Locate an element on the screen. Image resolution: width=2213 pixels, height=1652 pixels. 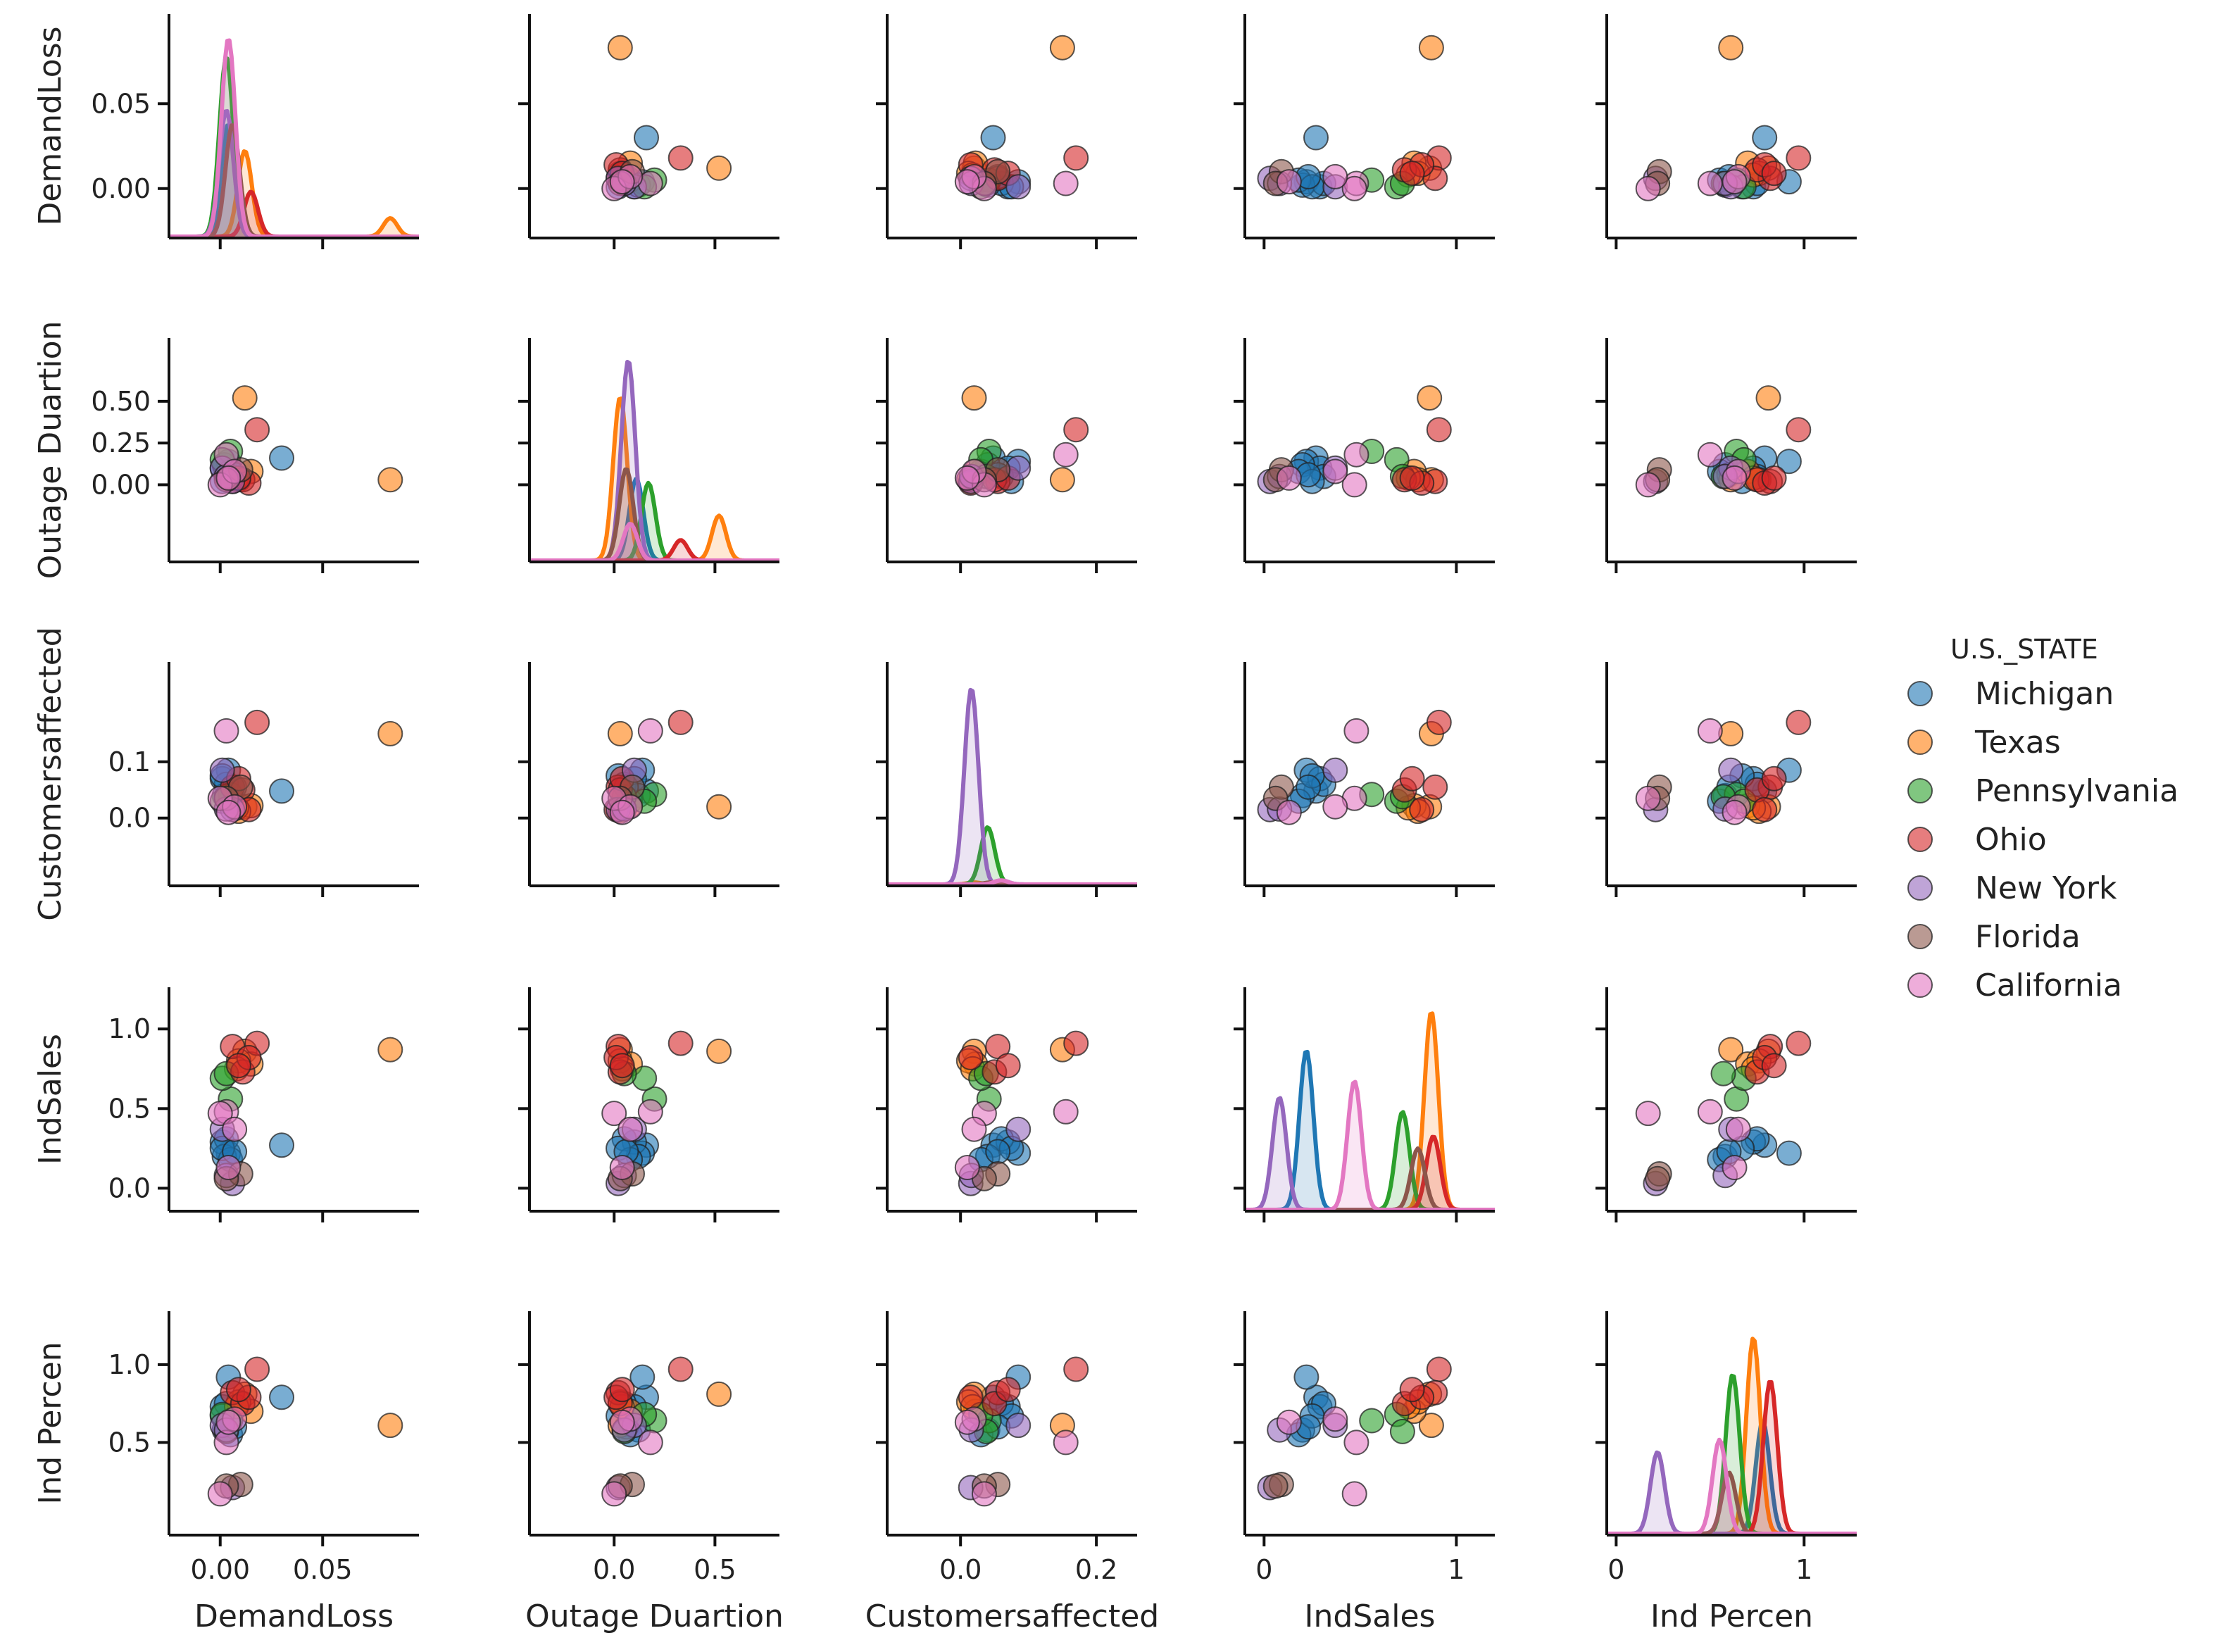
panel-customersaffected-vs-outage-duartion is located at coordinates (648, 780).